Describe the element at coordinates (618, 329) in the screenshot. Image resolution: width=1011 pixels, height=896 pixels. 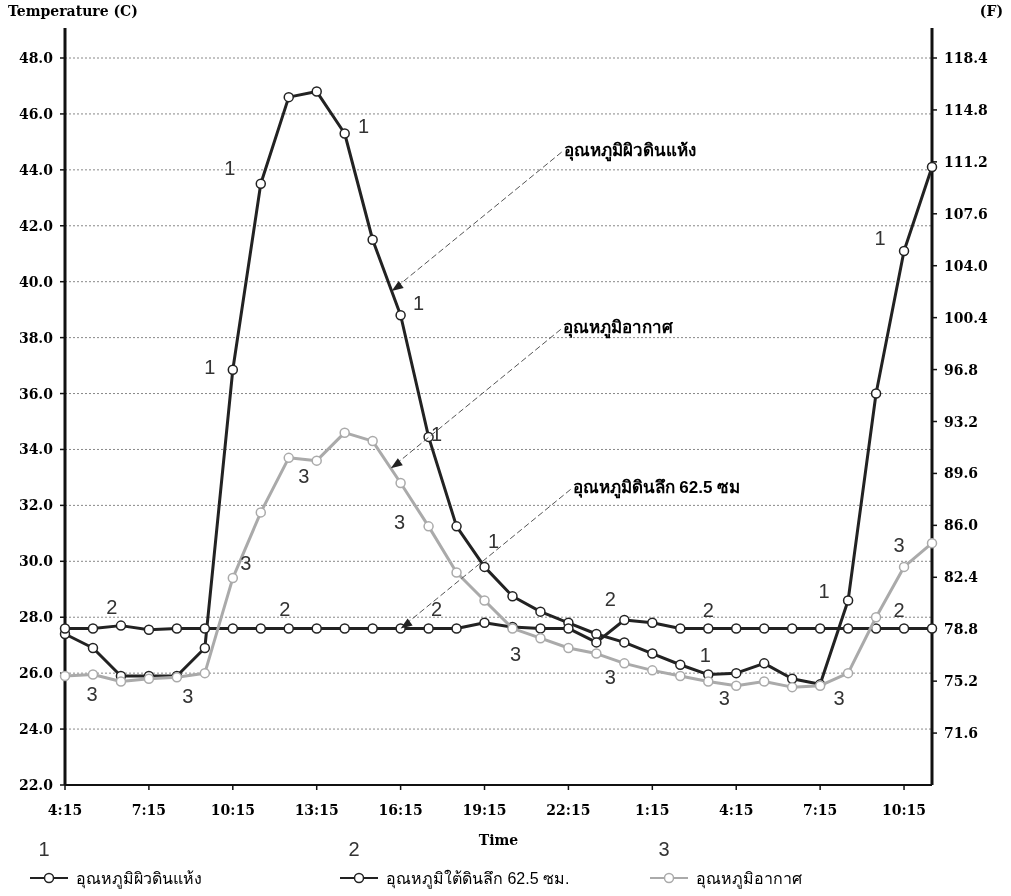
I see `annotation: อุณหภูมิอากาศ` at that location.